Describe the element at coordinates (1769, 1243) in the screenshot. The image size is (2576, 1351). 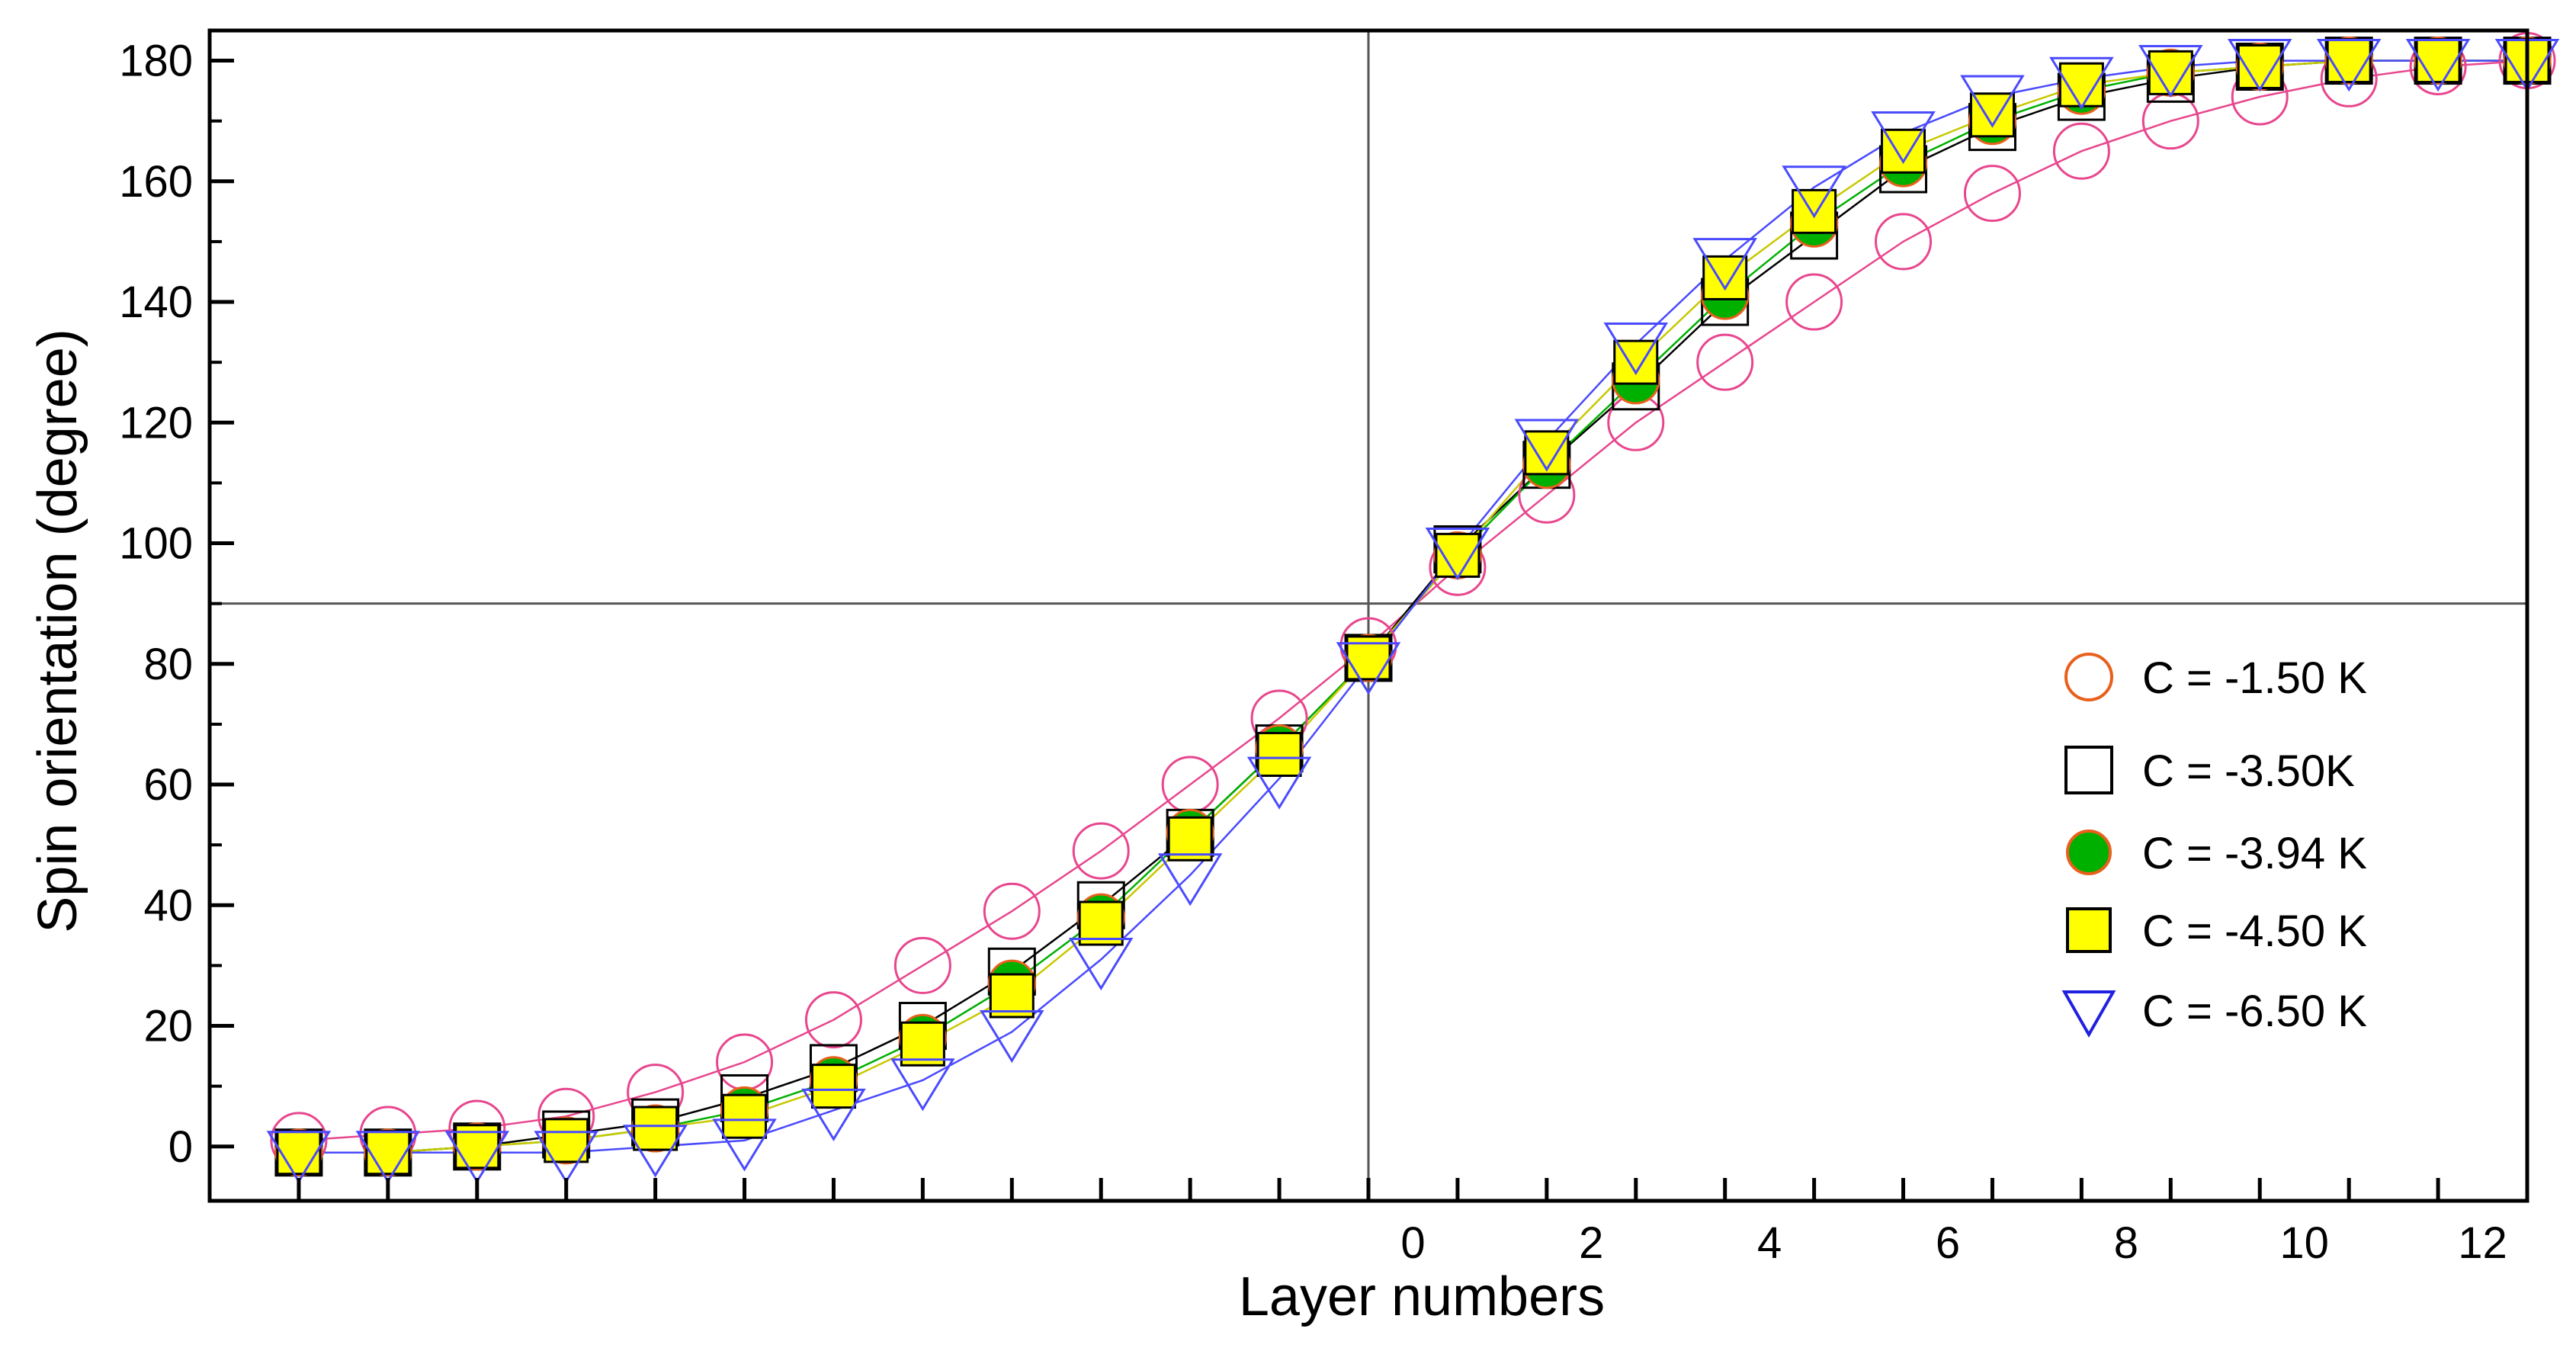
I see `x-tick-label: 4` at that location.